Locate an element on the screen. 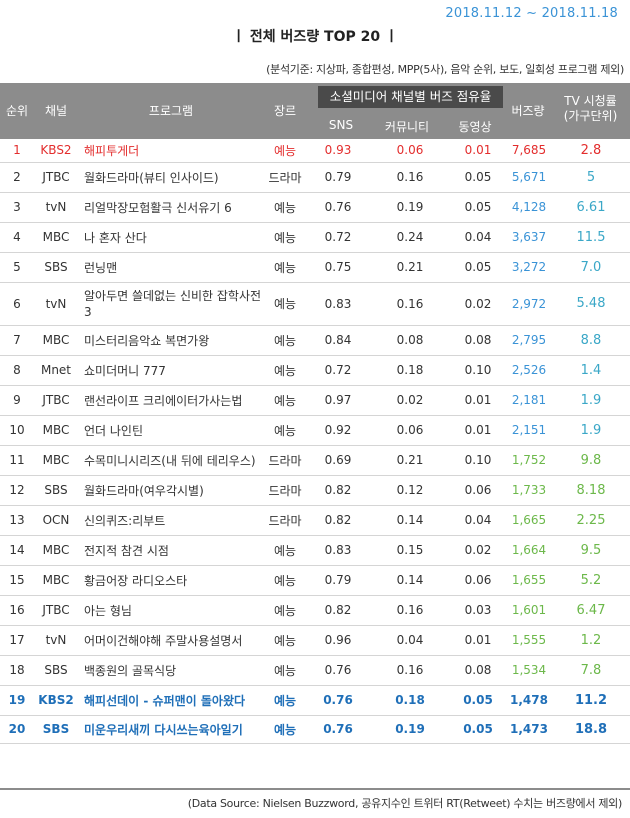 The width and height of the screenshot is (630, 818). tv-rating-cell: 11.2 is located at coordinates (591, 700).